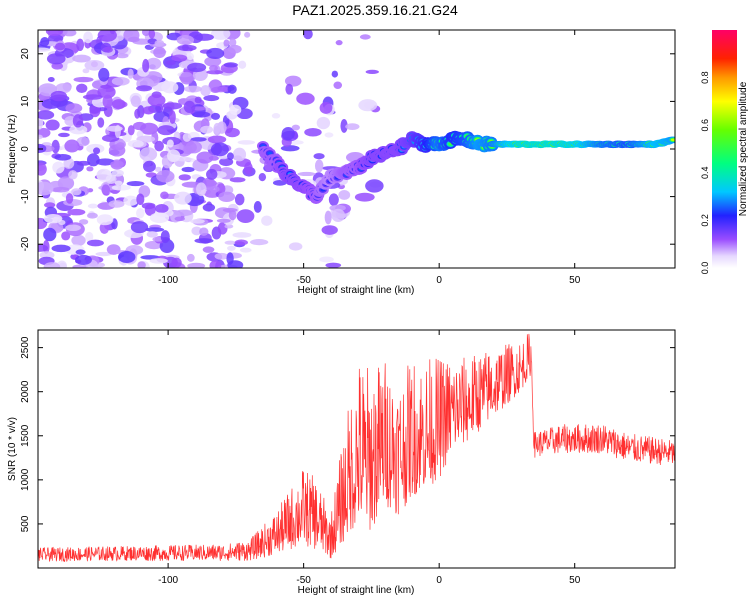 Image resolution: width=750 pixels, height=600 pixels. What do you see at coordinates (25, 196) in the screenshot?
I see `y-tick-label: -10` at bounding box center [25, 196].